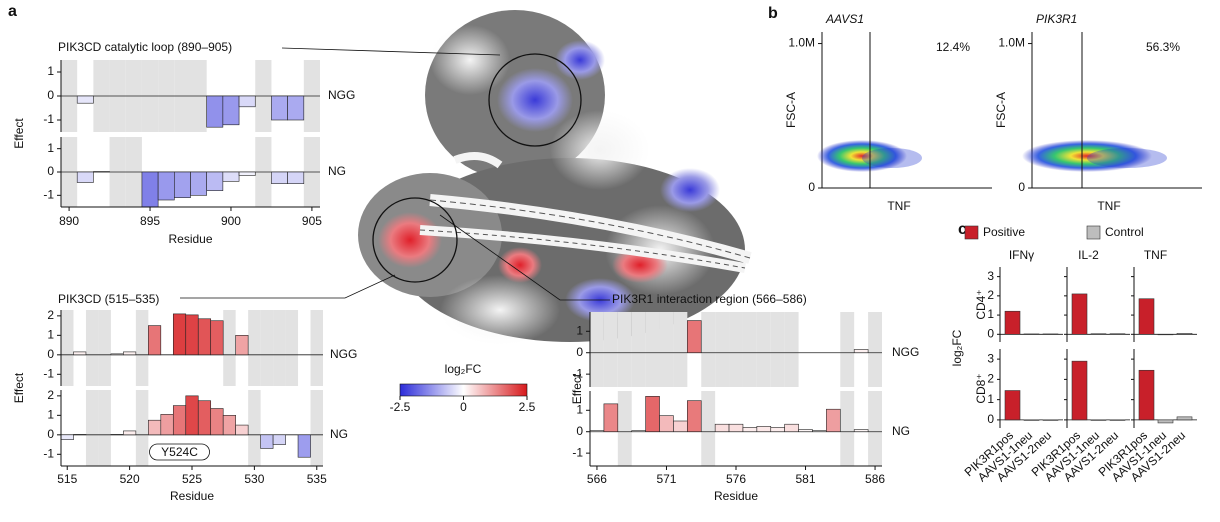 This screenshot has height=522, width=1220. I want to click on x-tick-label: 586, so click(875, 479).